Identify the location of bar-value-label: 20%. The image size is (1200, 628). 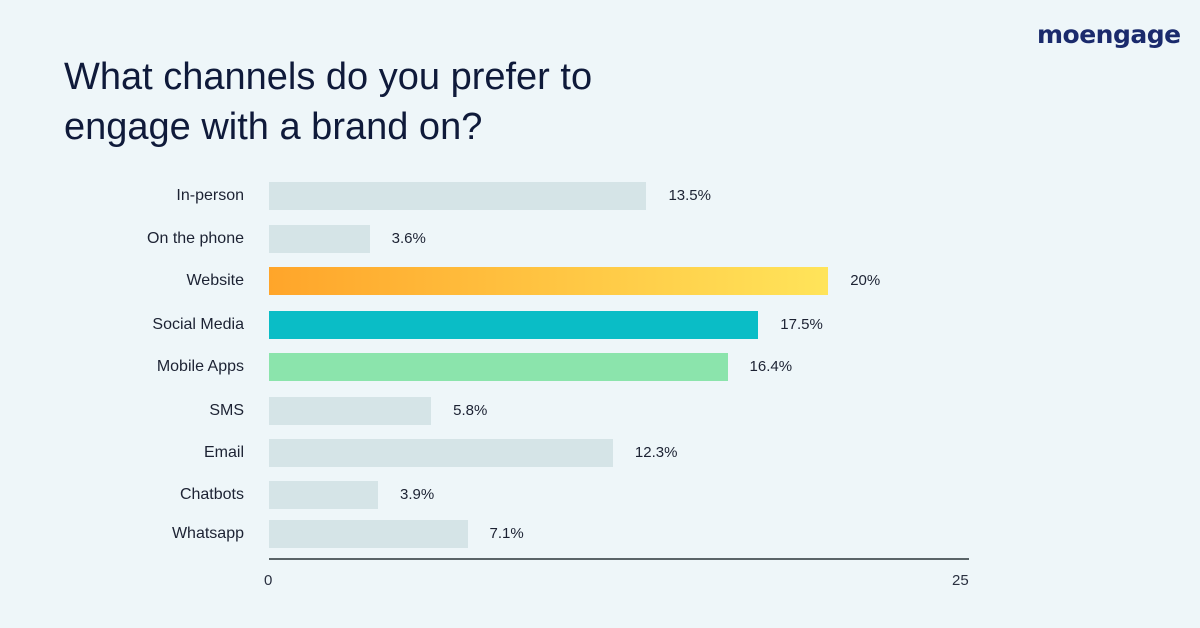
(865, 280).